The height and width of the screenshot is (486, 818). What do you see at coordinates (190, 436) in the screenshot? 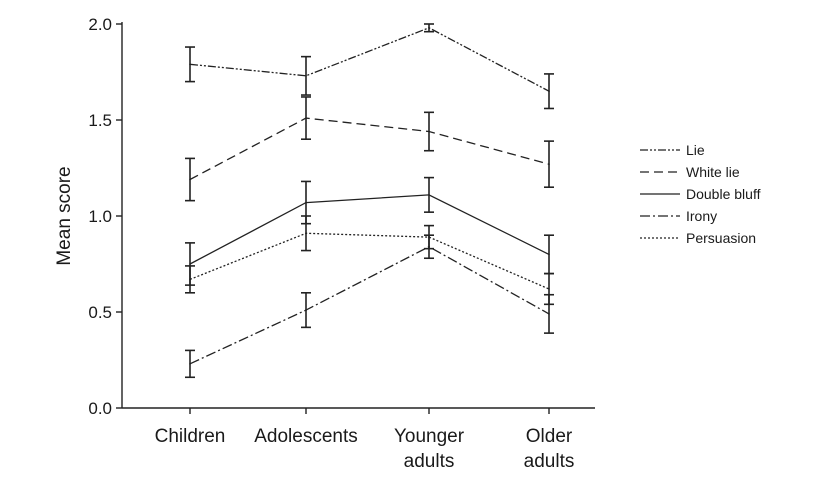
I see `x-tick-label: Children` at bounding box center [190, 436].